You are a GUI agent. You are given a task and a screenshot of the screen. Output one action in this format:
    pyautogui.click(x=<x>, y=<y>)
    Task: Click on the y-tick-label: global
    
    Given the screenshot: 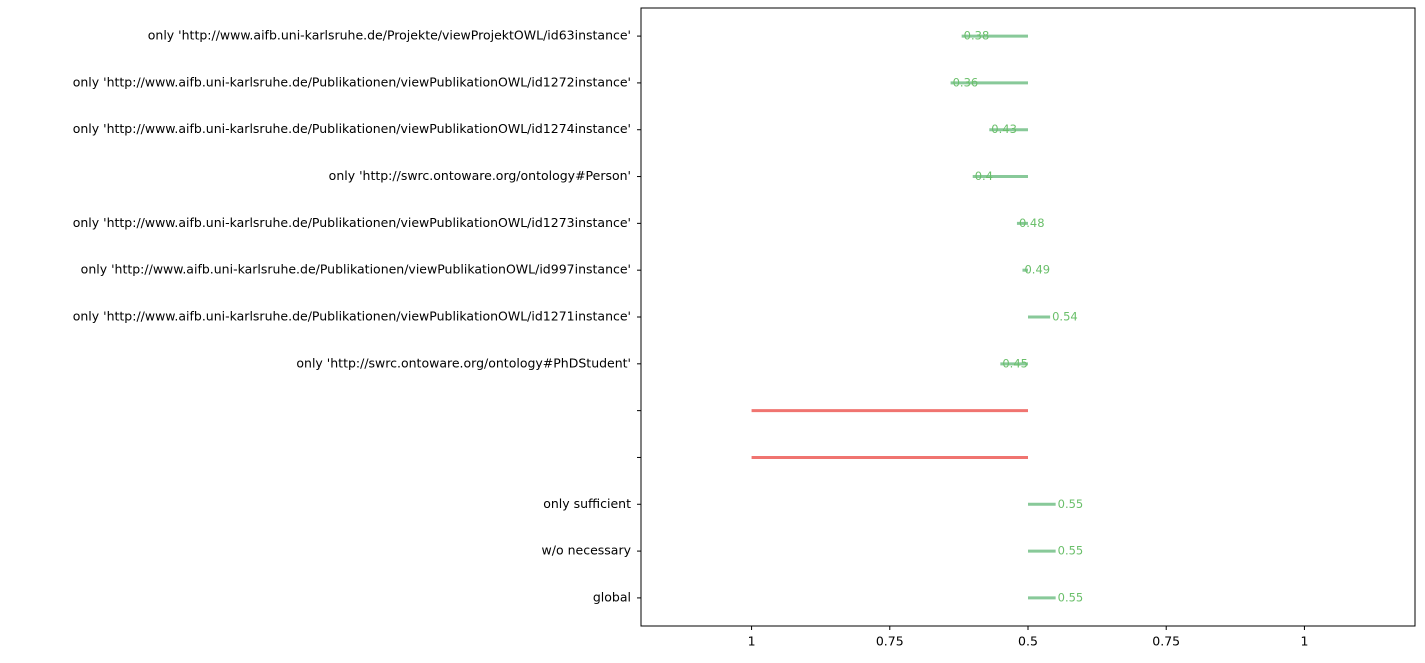 What is the action you would take?
    pyautogui.click(x=612, y=596)
    